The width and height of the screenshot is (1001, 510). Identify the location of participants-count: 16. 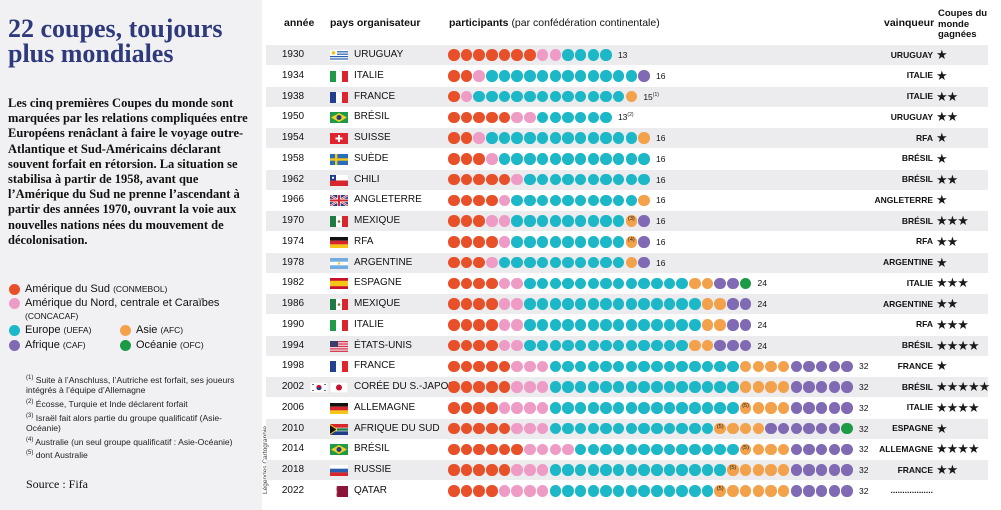
(661, 221).